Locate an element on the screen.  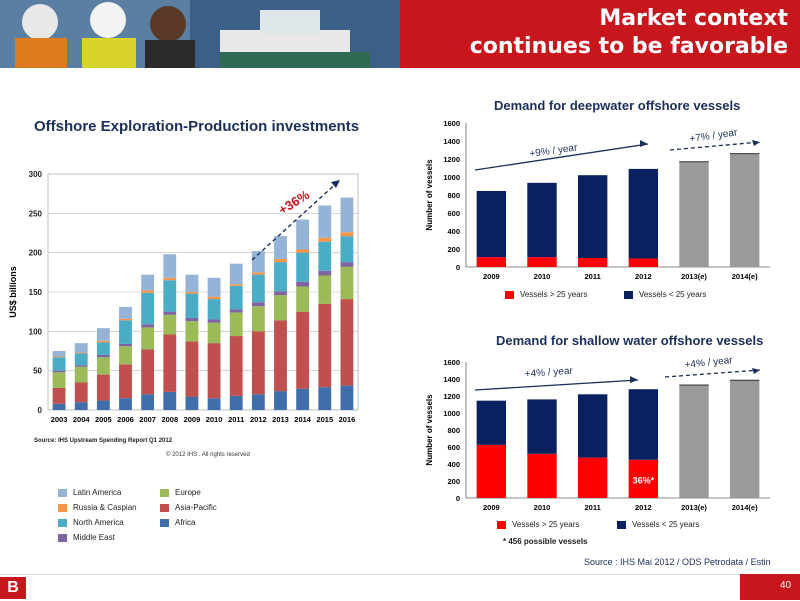
x-tick-label: 2016 is located at coordinates (347, 419).